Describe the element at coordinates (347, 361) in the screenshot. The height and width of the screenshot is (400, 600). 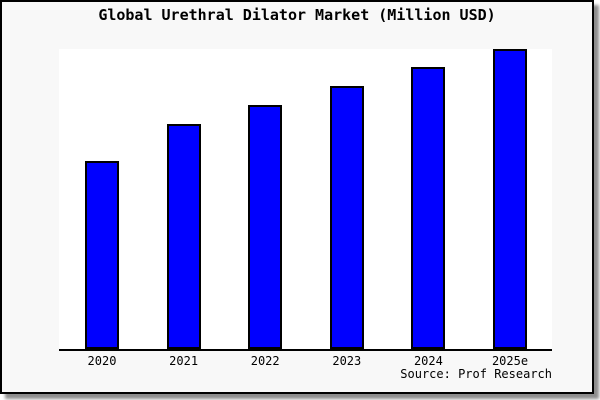
I see `x-tick-label-2023: 2023` at that location.